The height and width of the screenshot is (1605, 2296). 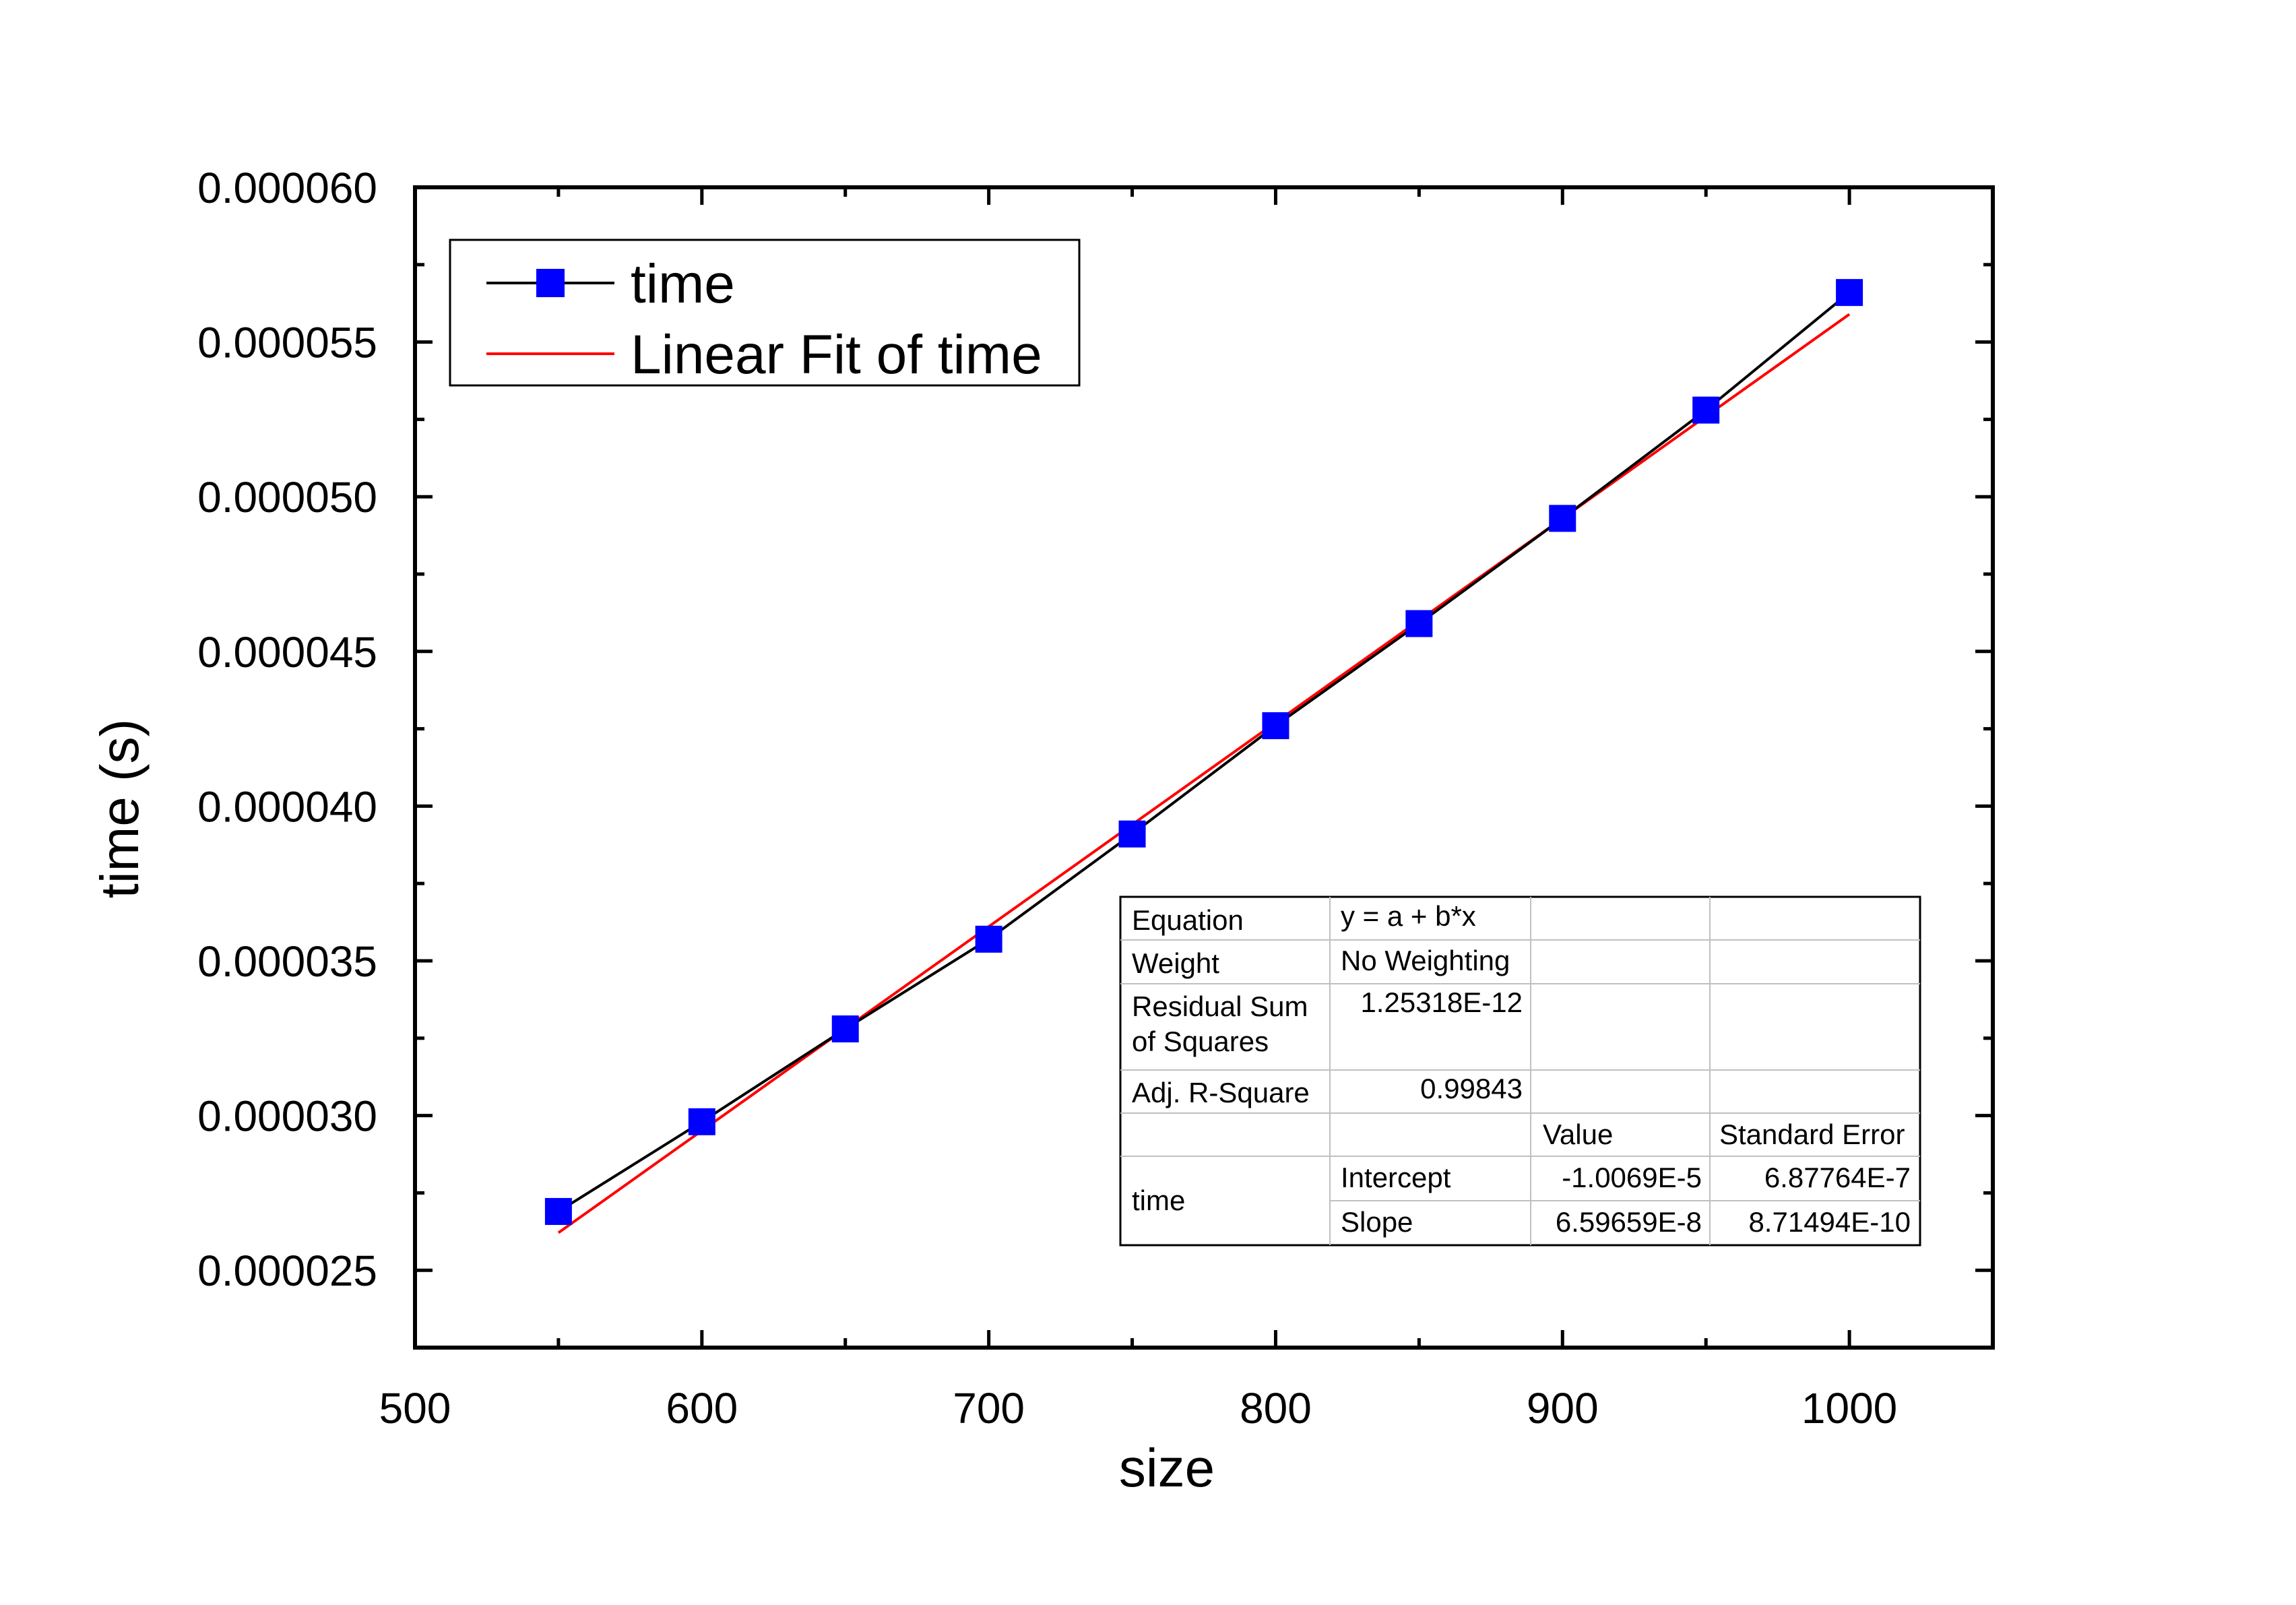 I want to click on legend-label-fit: Linear Fit of time, so click(x=836, y=355).